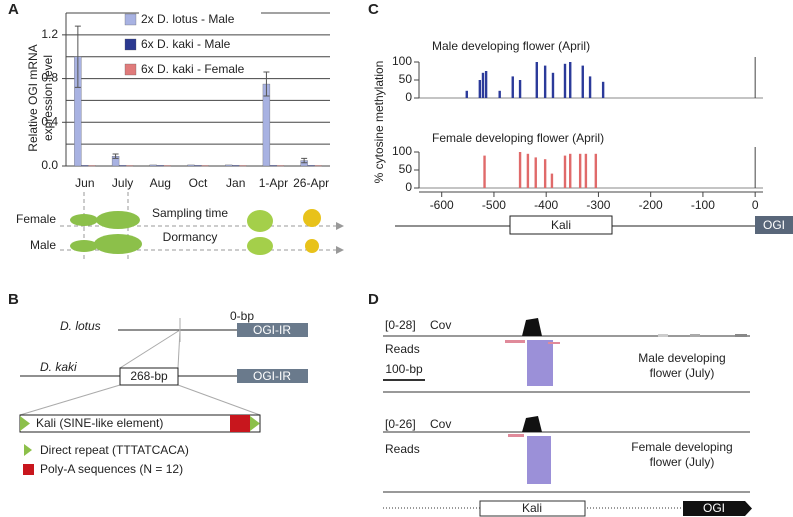  I want to click on insertion-label: 268-bp, so click(149, 376).